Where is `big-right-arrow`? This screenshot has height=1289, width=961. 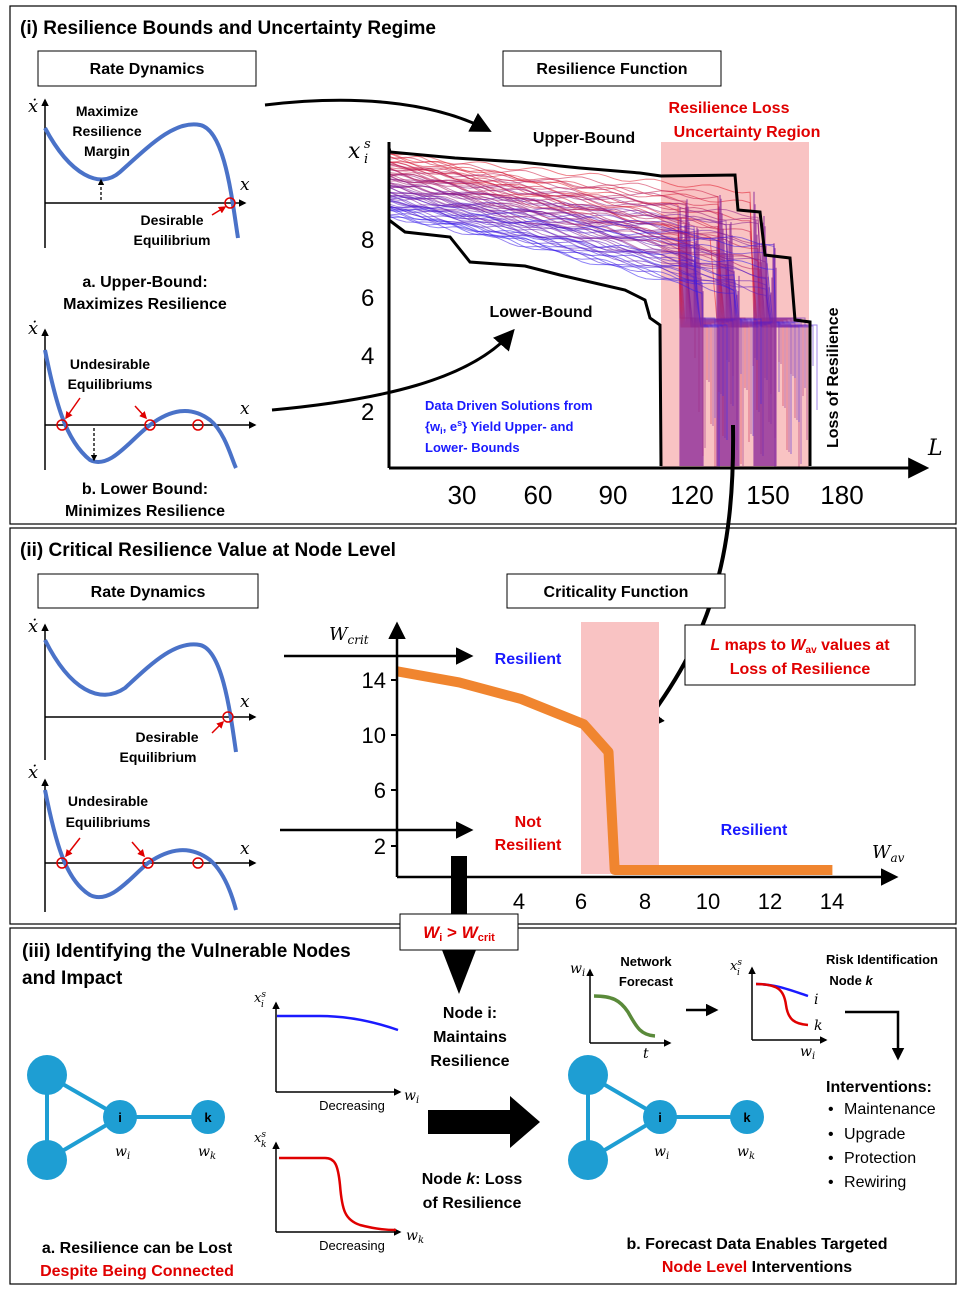
big-right-arrow is located at coordinates (484, 1122).